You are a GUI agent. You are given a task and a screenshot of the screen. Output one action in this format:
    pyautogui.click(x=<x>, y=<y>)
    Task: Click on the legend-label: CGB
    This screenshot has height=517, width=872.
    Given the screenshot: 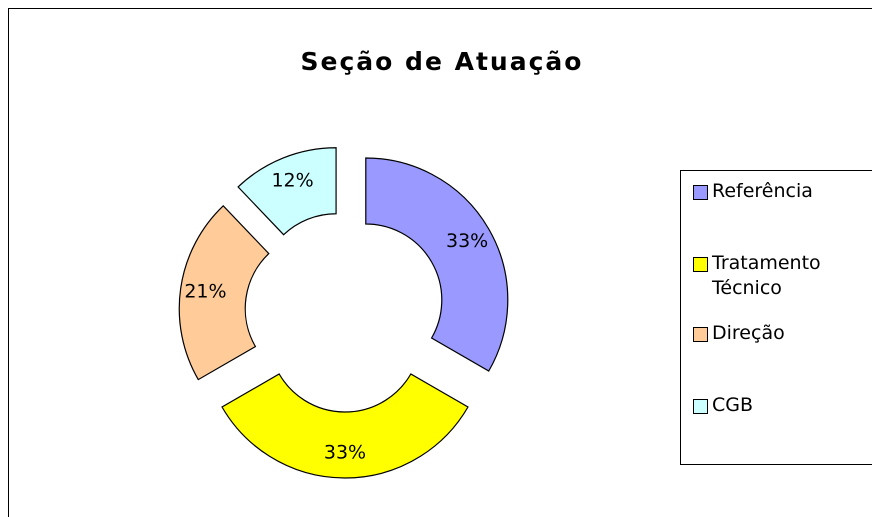 What is the action you would take?
    pyautogui.click(x=733, y=405)
    